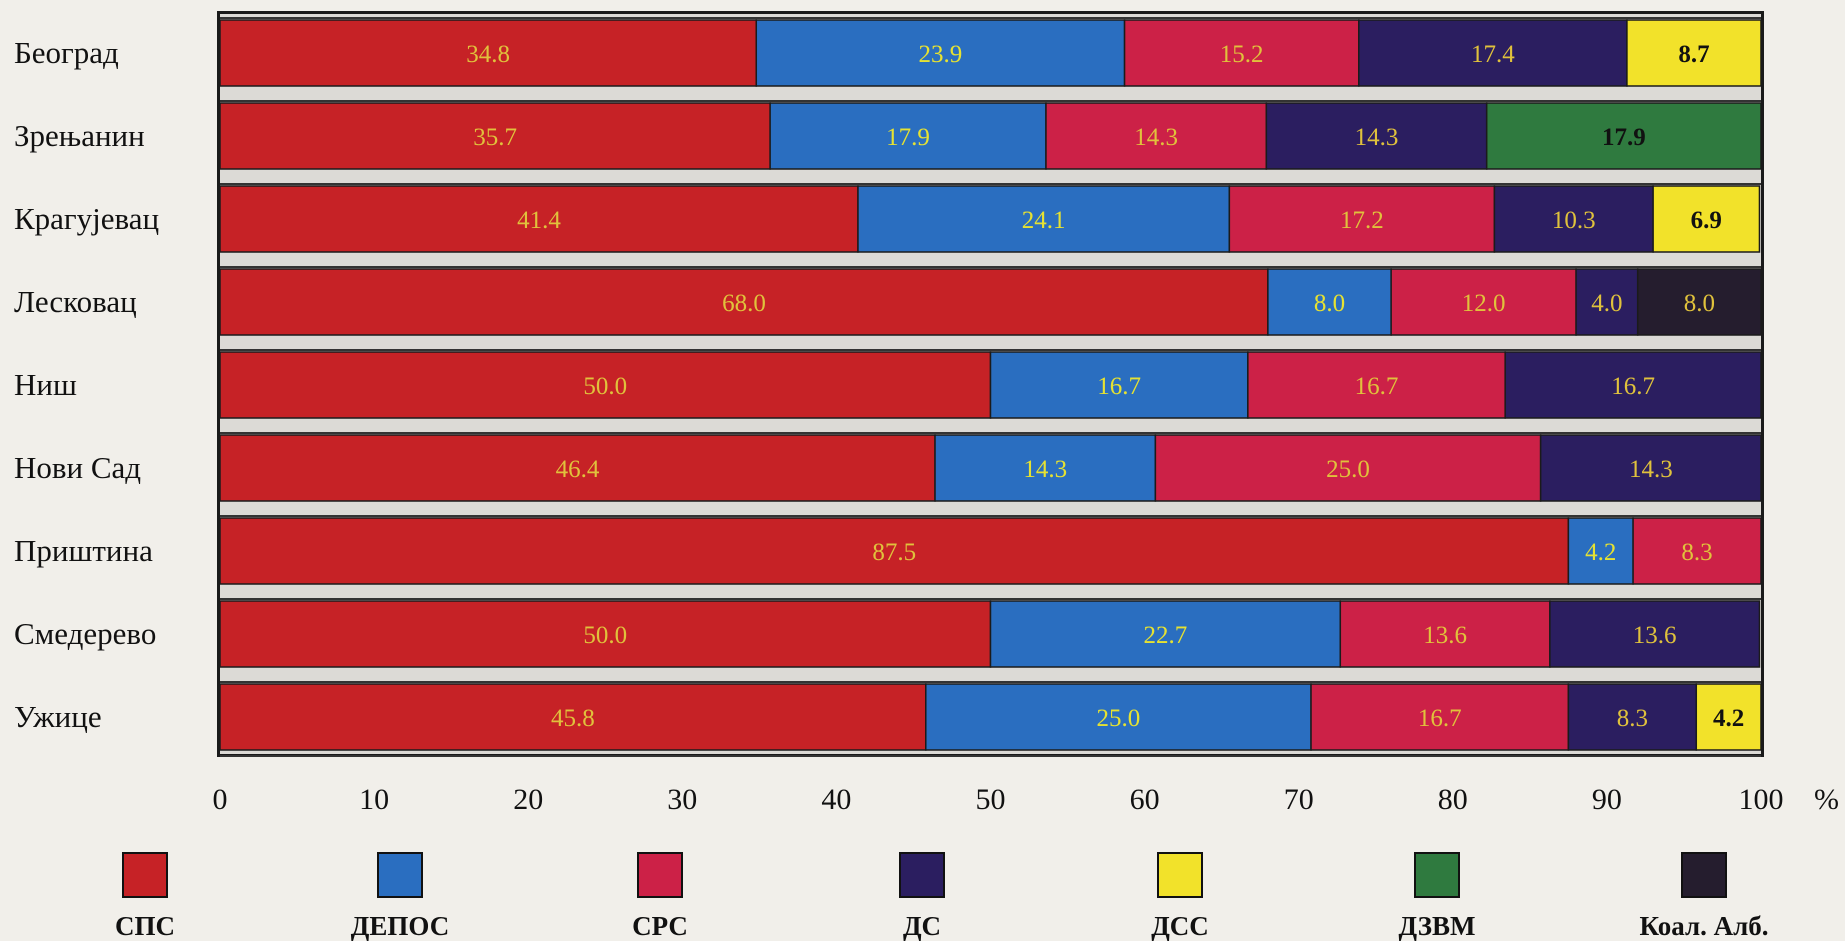 This screenshot has width=1845, height=941. What do you see at coordinates (86, 218) in the screenshot?
I see `category-label: Крагујевац` at bounding box center [86, 218].